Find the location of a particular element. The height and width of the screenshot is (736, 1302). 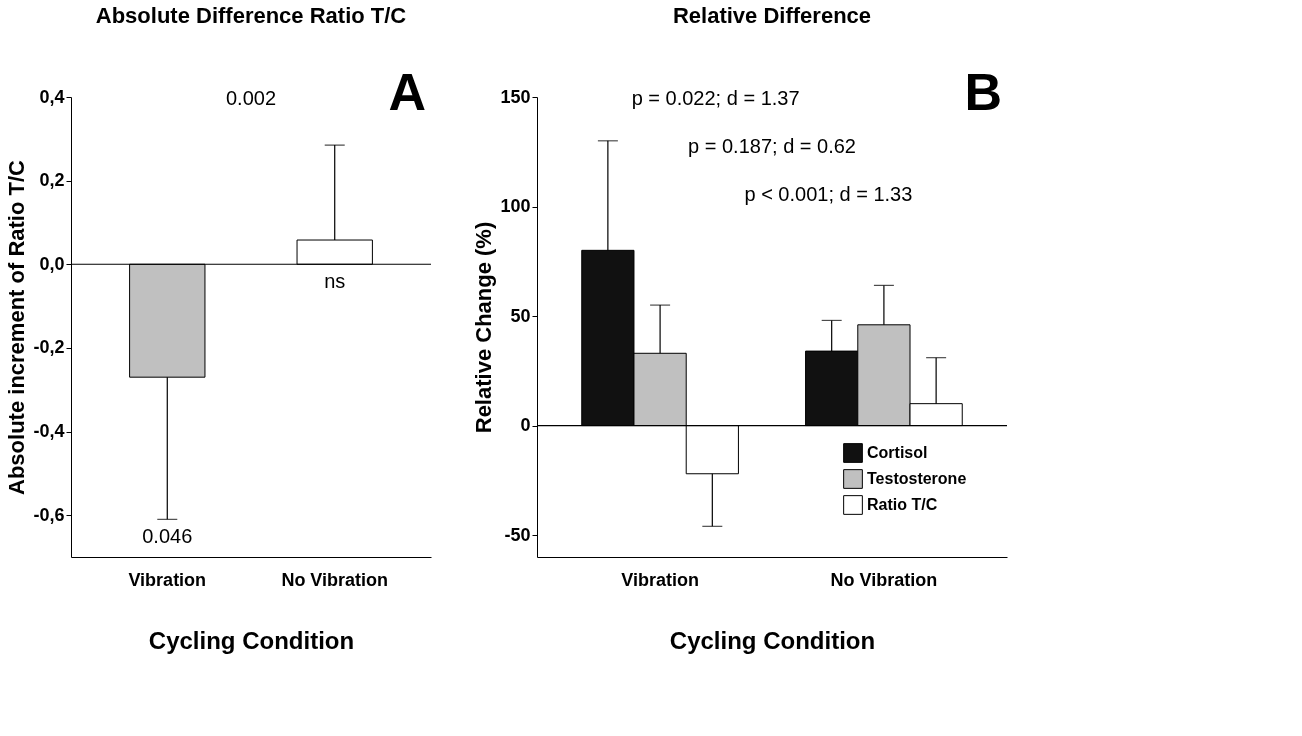

y-tick-label: 50 is located at coordinates (520, 315).